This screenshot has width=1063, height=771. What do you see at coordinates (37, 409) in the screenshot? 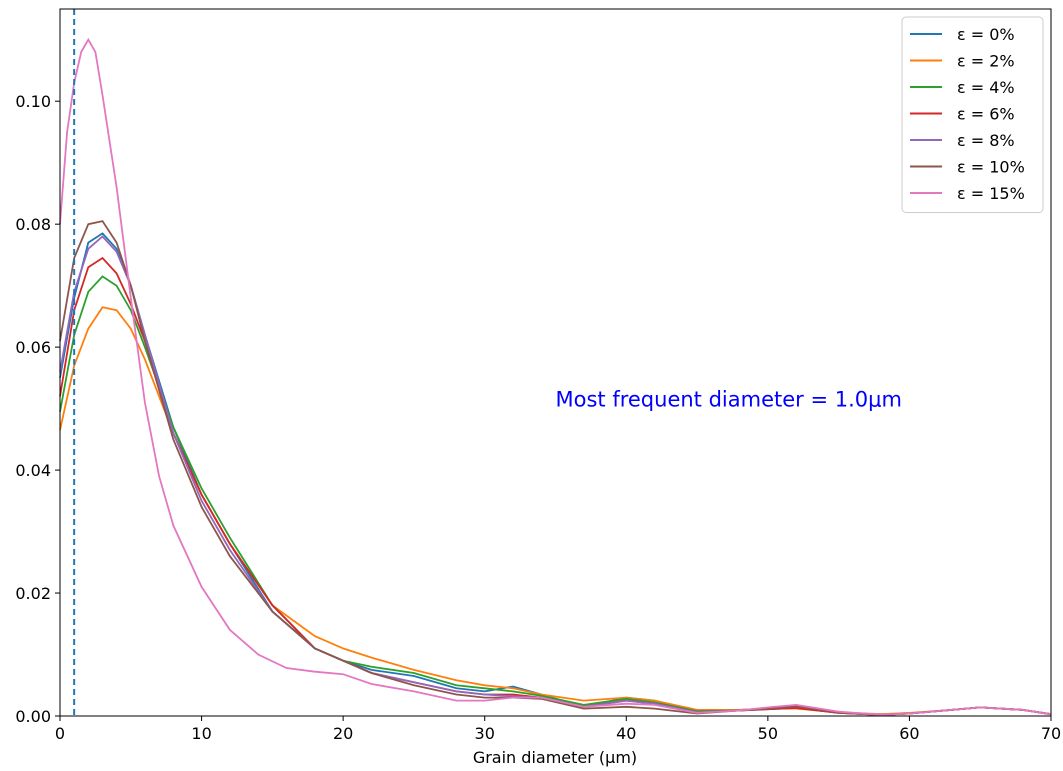
I see `y-axis-ticks: 0.00 0.02 0.04 0.06 0.08 0.10` at bounding box center [37, 409].